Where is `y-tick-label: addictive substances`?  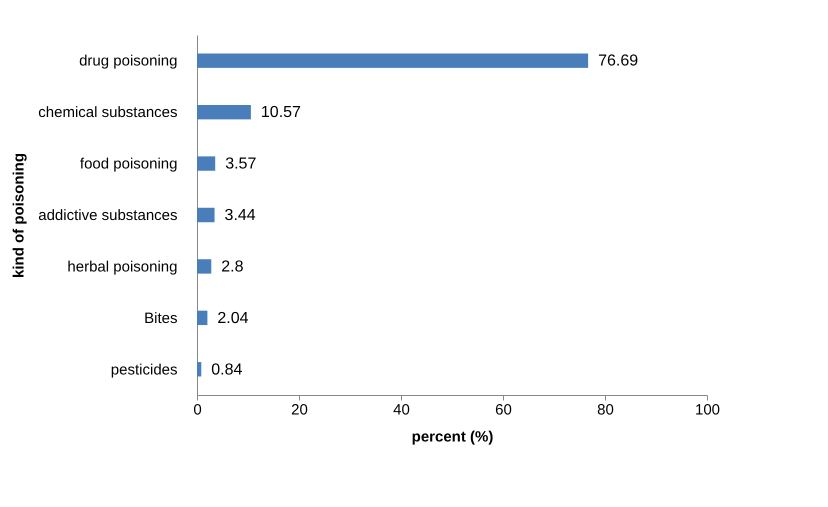 y-tick-label: addictive substances is located at coordinates (108, 215).